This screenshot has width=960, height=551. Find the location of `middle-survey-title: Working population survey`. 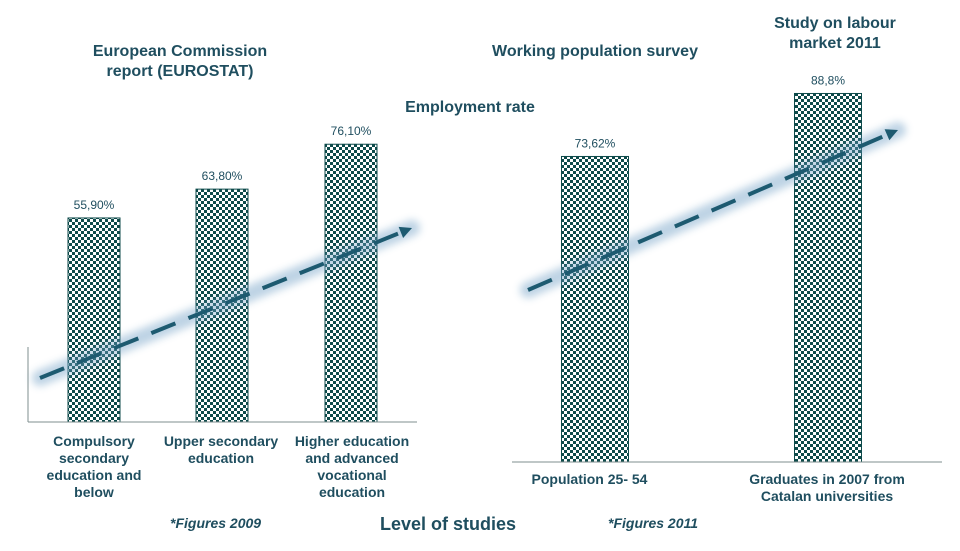

middle-survey-title: Working population survey is located at coordinates (595, 51).